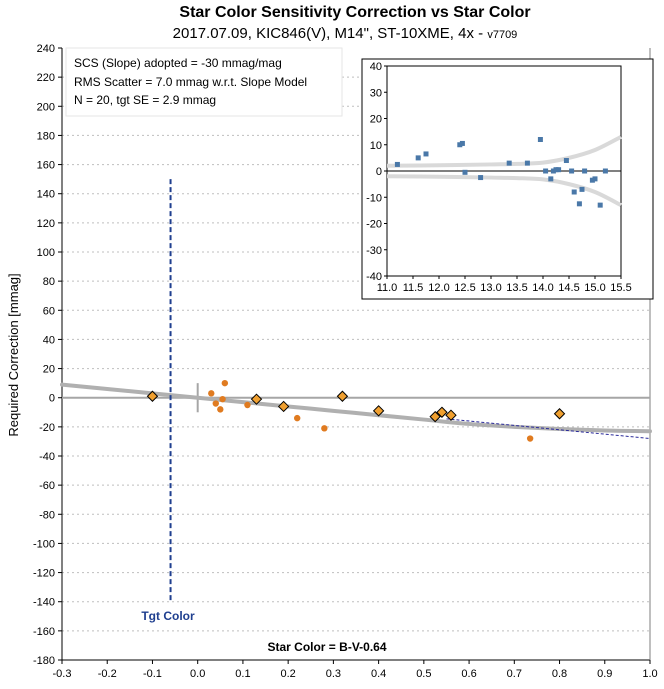  Describe the element at coordinates (374, 277) in the screenshot. I see `inset-y-tick-label: -40` at that location.